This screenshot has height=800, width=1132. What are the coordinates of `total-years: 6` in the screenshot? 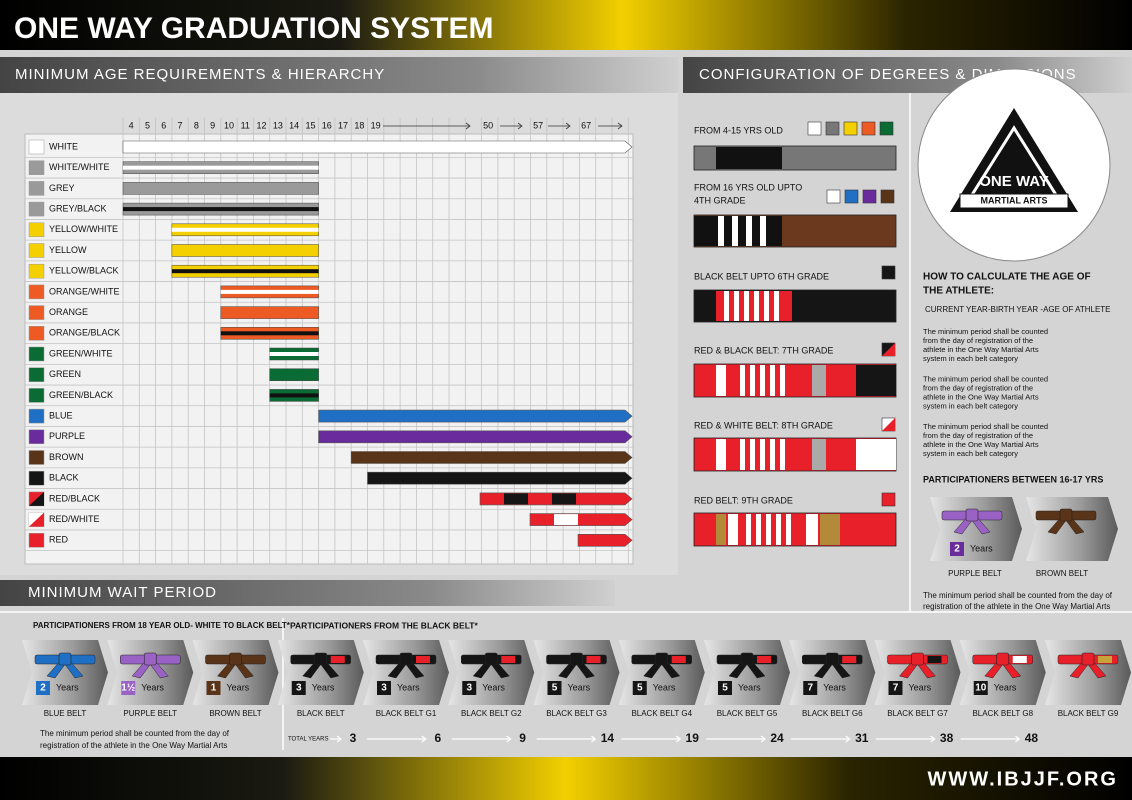 It's located at (437, 738).